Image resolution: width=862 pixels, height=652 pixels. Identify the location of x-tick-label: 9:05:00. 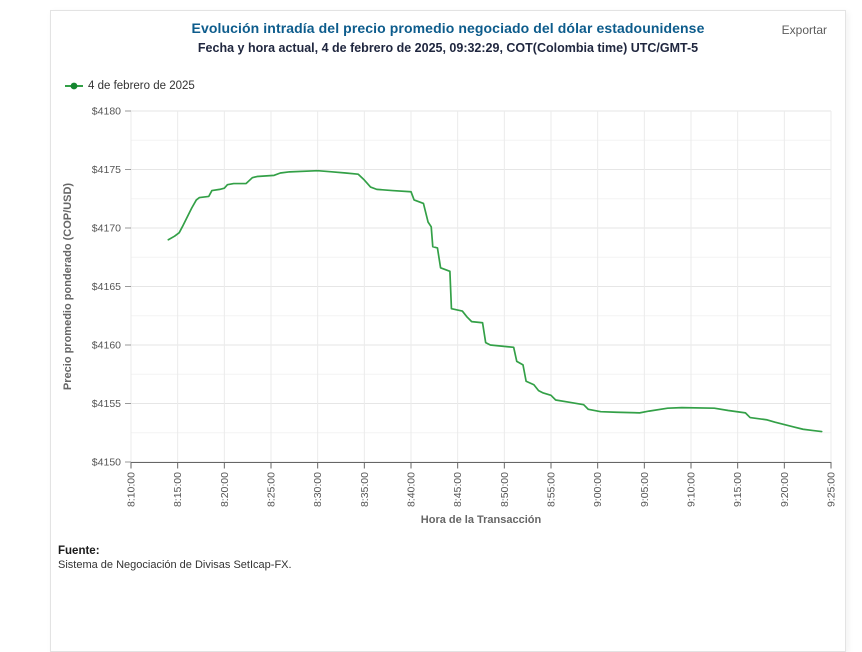
(645, 489).